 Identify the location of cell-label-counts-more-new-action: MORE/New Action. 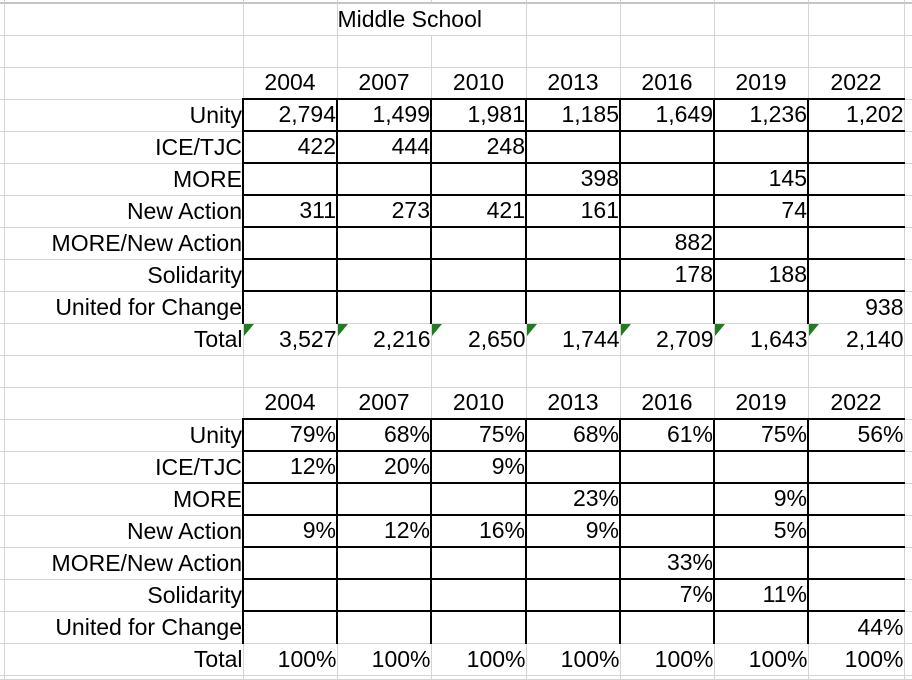
(124, 243).